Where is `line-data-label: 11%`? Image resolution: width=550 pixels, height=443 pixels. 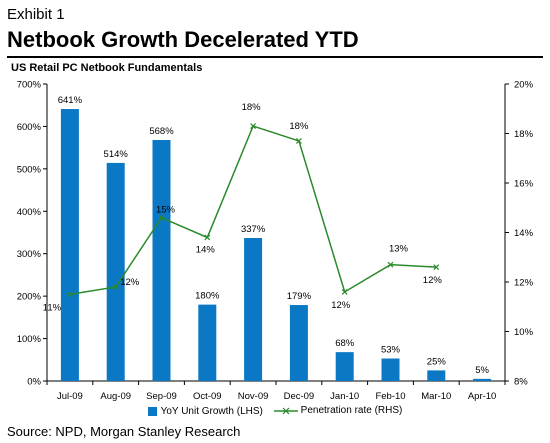 line-data-label: 11% is located at coordinates (52, 307).